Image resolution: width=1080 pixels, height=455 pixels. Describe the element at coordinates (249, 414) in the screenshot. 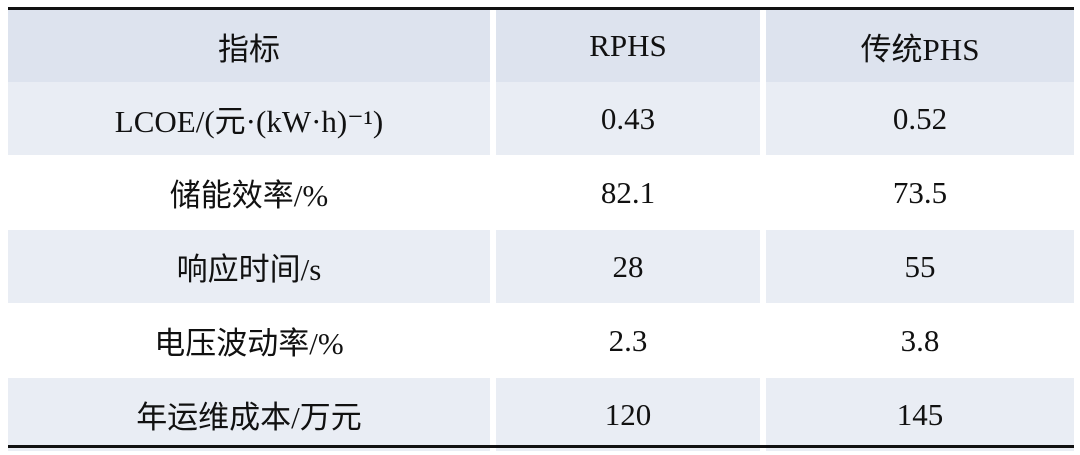

I see `metric-cell: 年运维成本/万元` at that location.